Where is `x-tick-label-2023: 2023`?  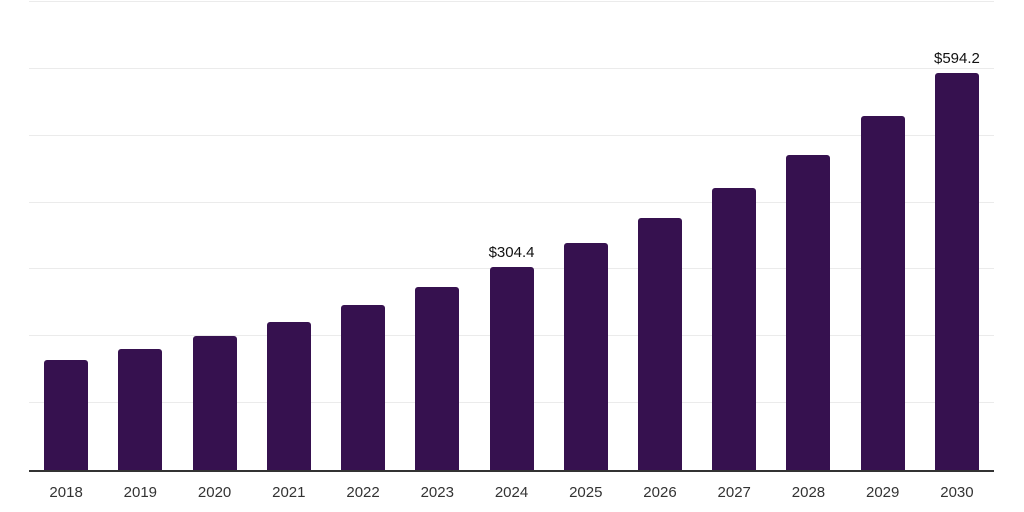
x-tick-label-2023: 2023 is located at coordinates (437, 492).